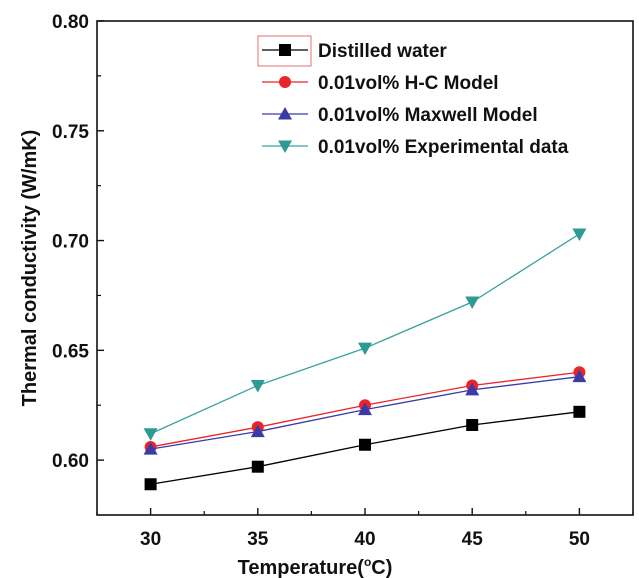  What do you see at coordinates (70, 242) in the screenshot?
I see `y-tick-label: 0.70` at bounding box center [70, 242].